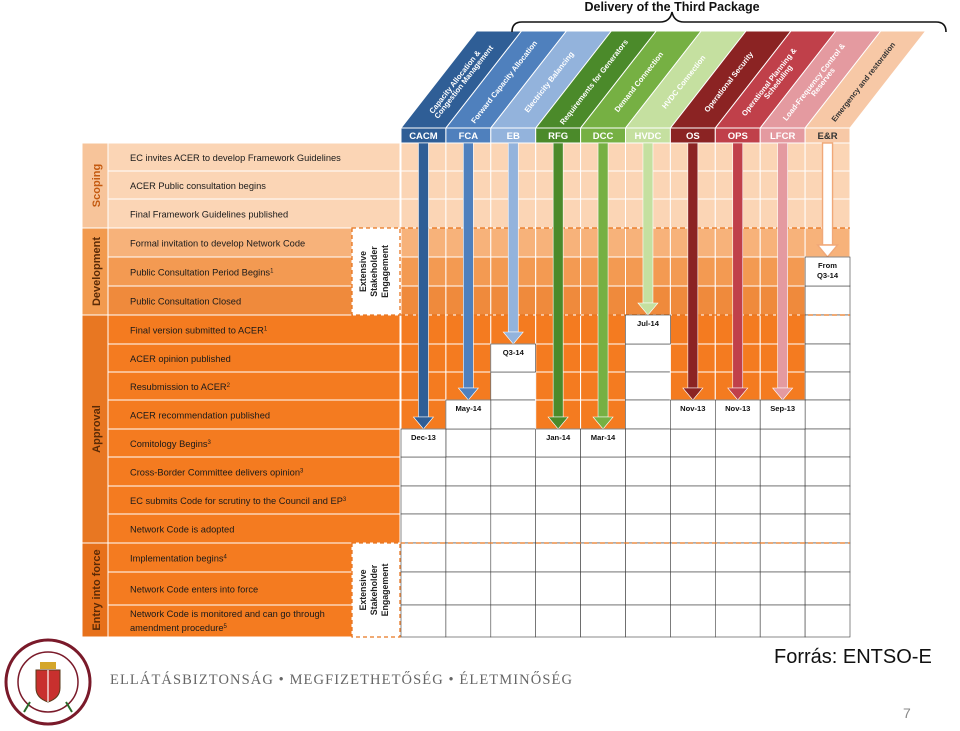  I want to click on step-label: Final Framework Guidelines published, so click(209, 215).